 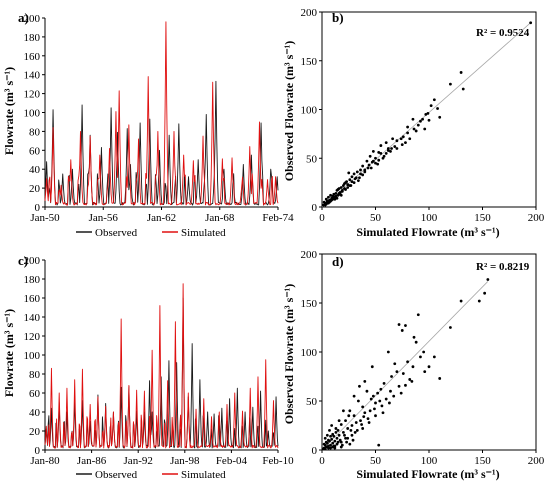 I want to click on c-y-tick-label: 200, so click(x=32, y=261).